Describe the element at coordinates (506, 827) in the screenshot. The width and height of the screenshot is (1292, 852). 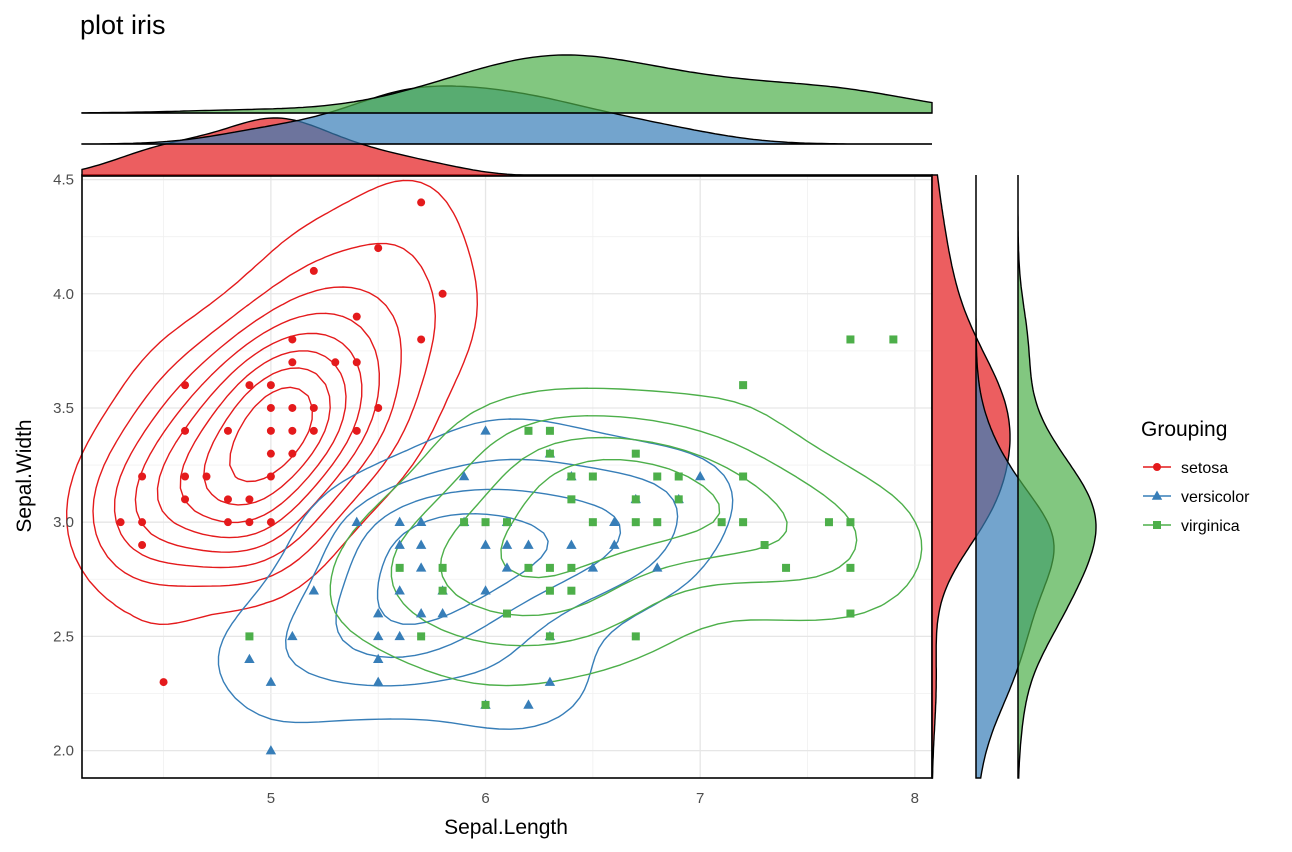
I see `x-axis-label: Sepal.Length` at that location.